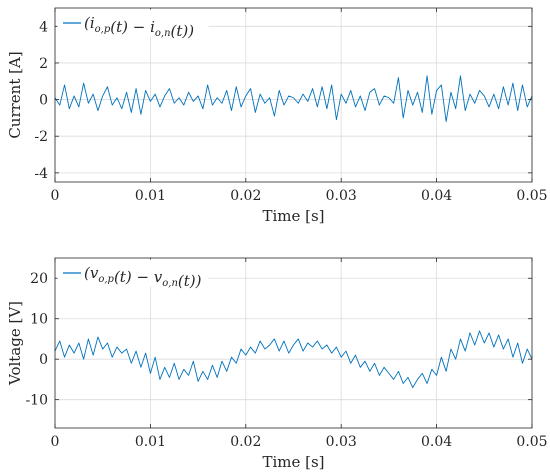  I want to click on voltage-x-tick-label: 0.03, so click(341, 442).